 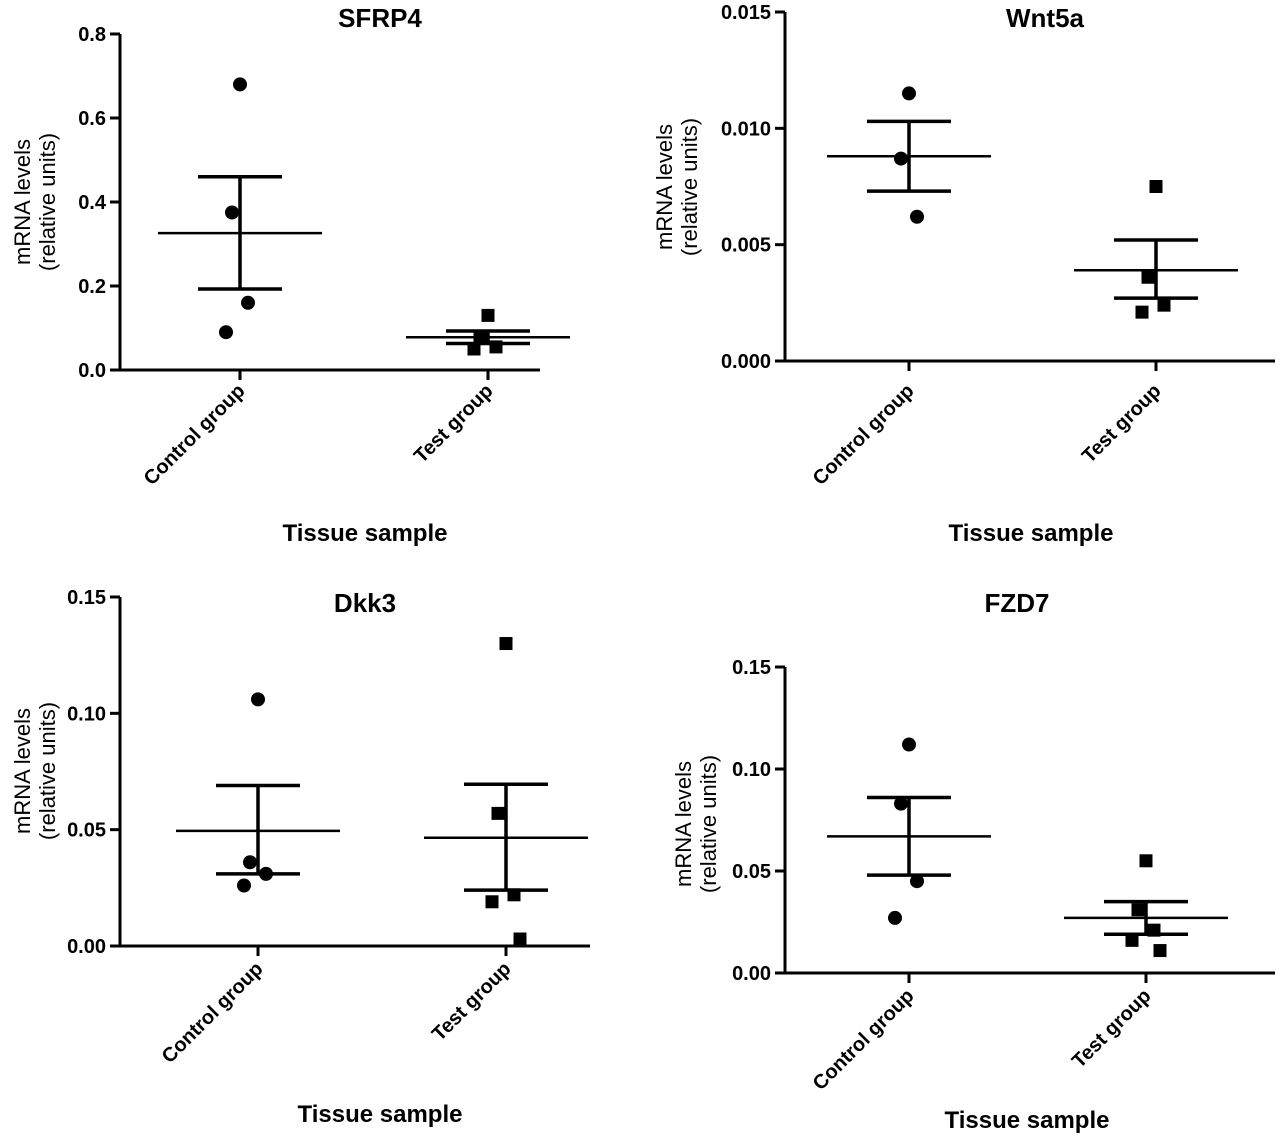 I want to click on y-tick-label: 0.015, so click(x=746, y=13).